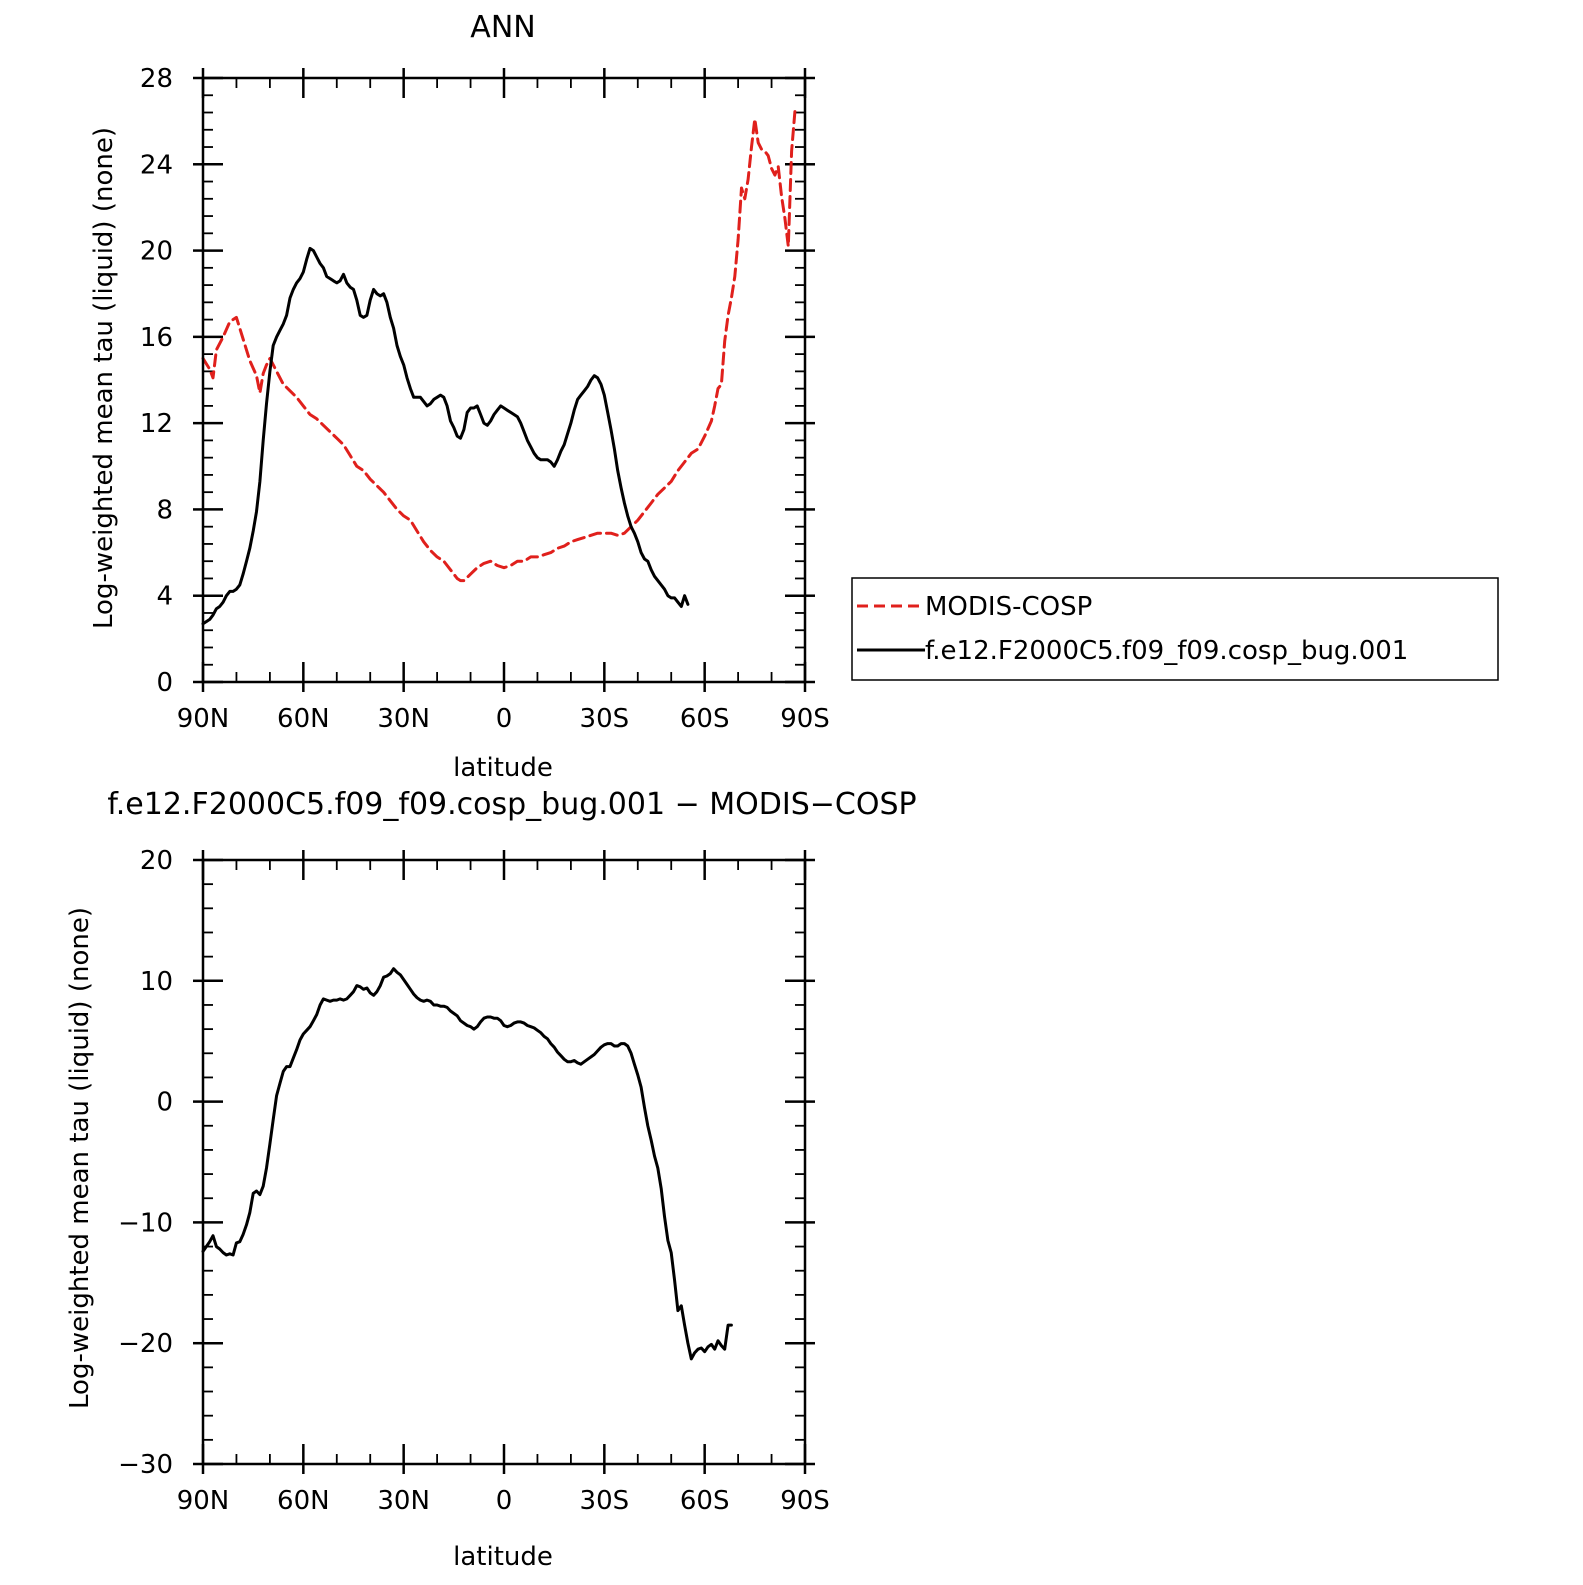 This screenshot has width=1583, height=1585. I want to click on legend-label-model: f.e12.F2000C5.f09_f09.cosp_bug.001, so click(1166, 651).